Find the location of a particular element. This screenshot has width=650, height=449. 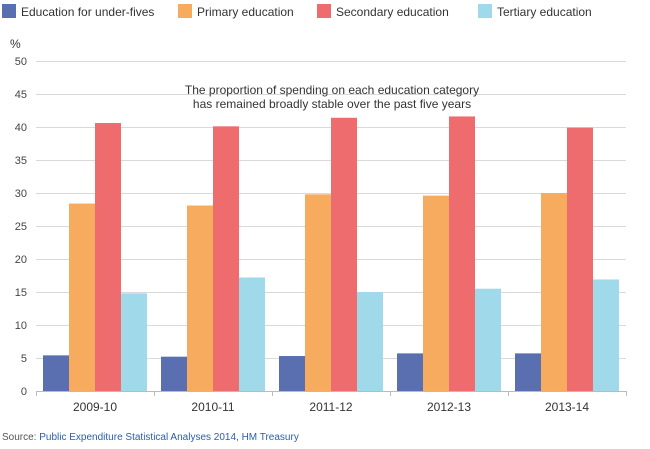

x-tick-label: 2010-11 is located at coordinates (212, 407).